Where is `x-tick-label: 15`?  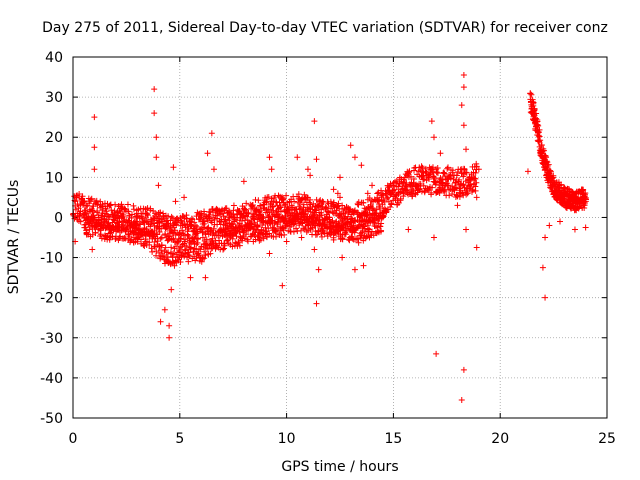
x-tick-label: 15 is located at coordinates (393, 439).